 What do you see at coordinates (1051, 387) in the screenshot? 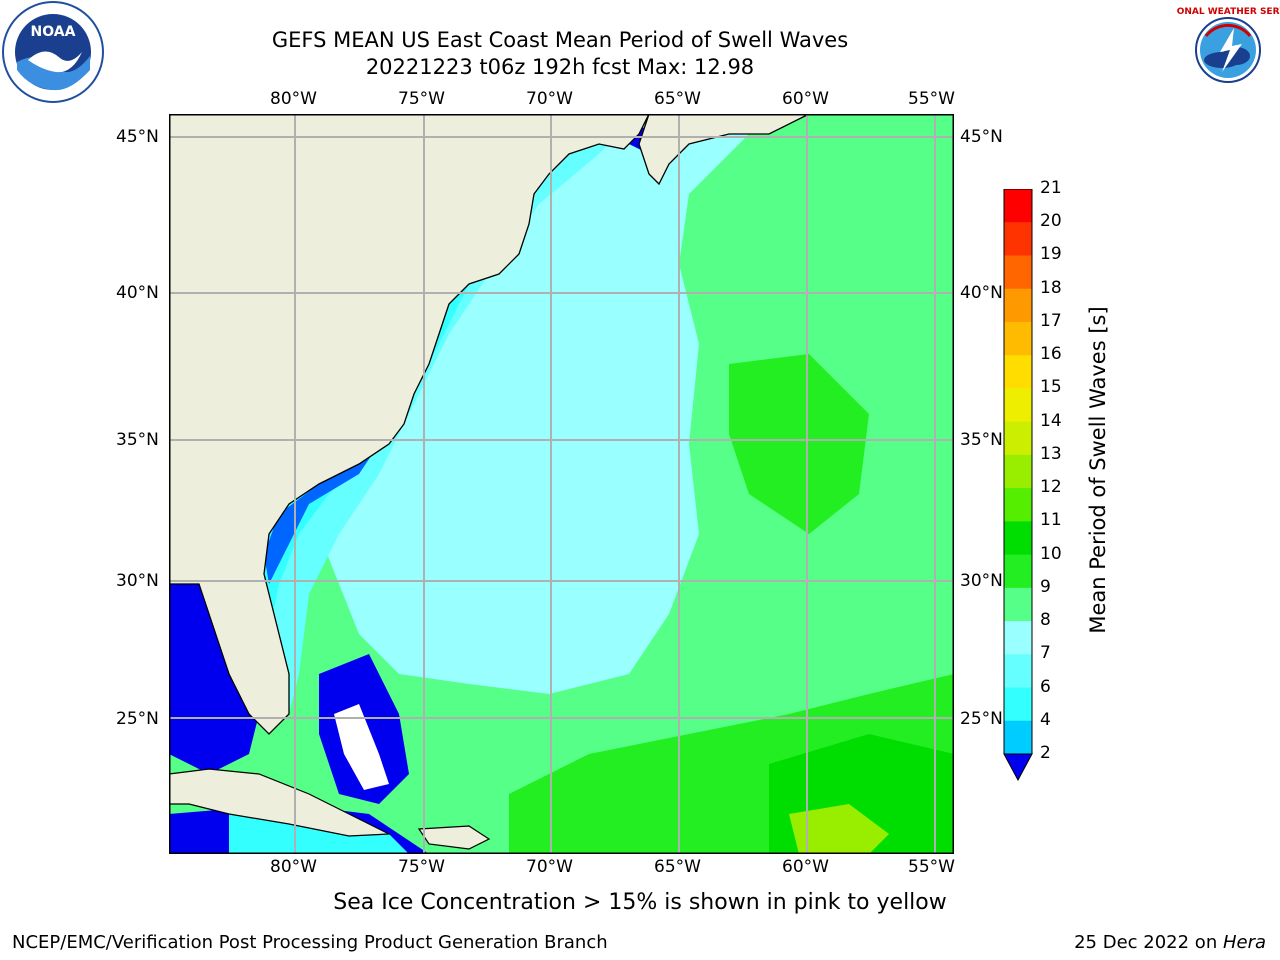
I see `colorbar-tick-label: 15` at bounding box center [1051, 387].